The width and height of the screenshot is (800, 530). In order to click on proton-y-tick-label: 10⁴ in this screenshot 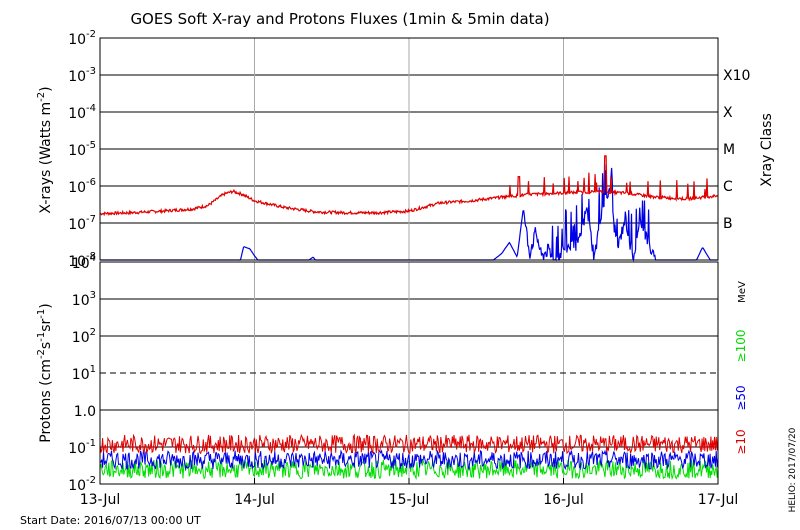, I will do `click(84, 262)`.